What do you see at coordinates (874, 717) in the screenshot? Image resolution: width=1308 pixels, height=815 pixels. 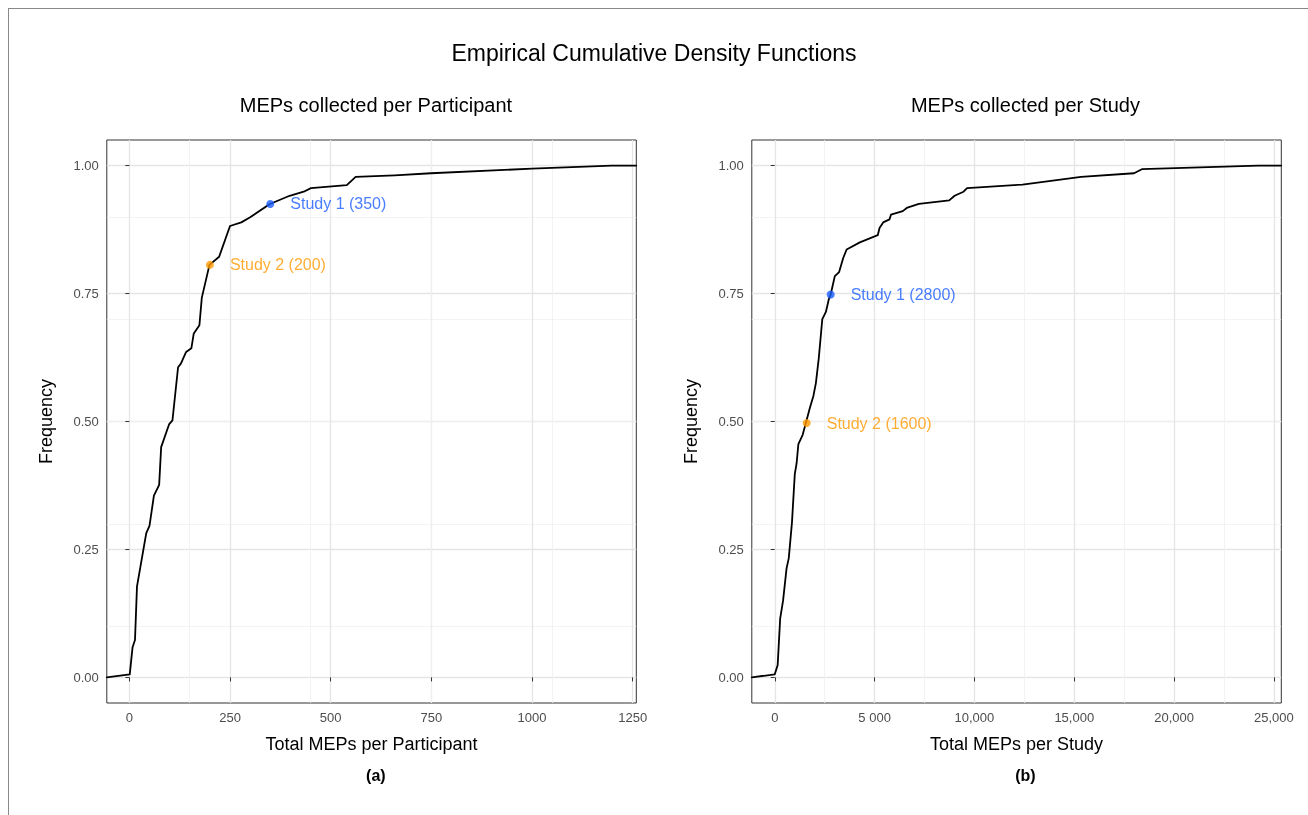 I see `x-tick-label: 5 000` at bounding box center [874, 717].